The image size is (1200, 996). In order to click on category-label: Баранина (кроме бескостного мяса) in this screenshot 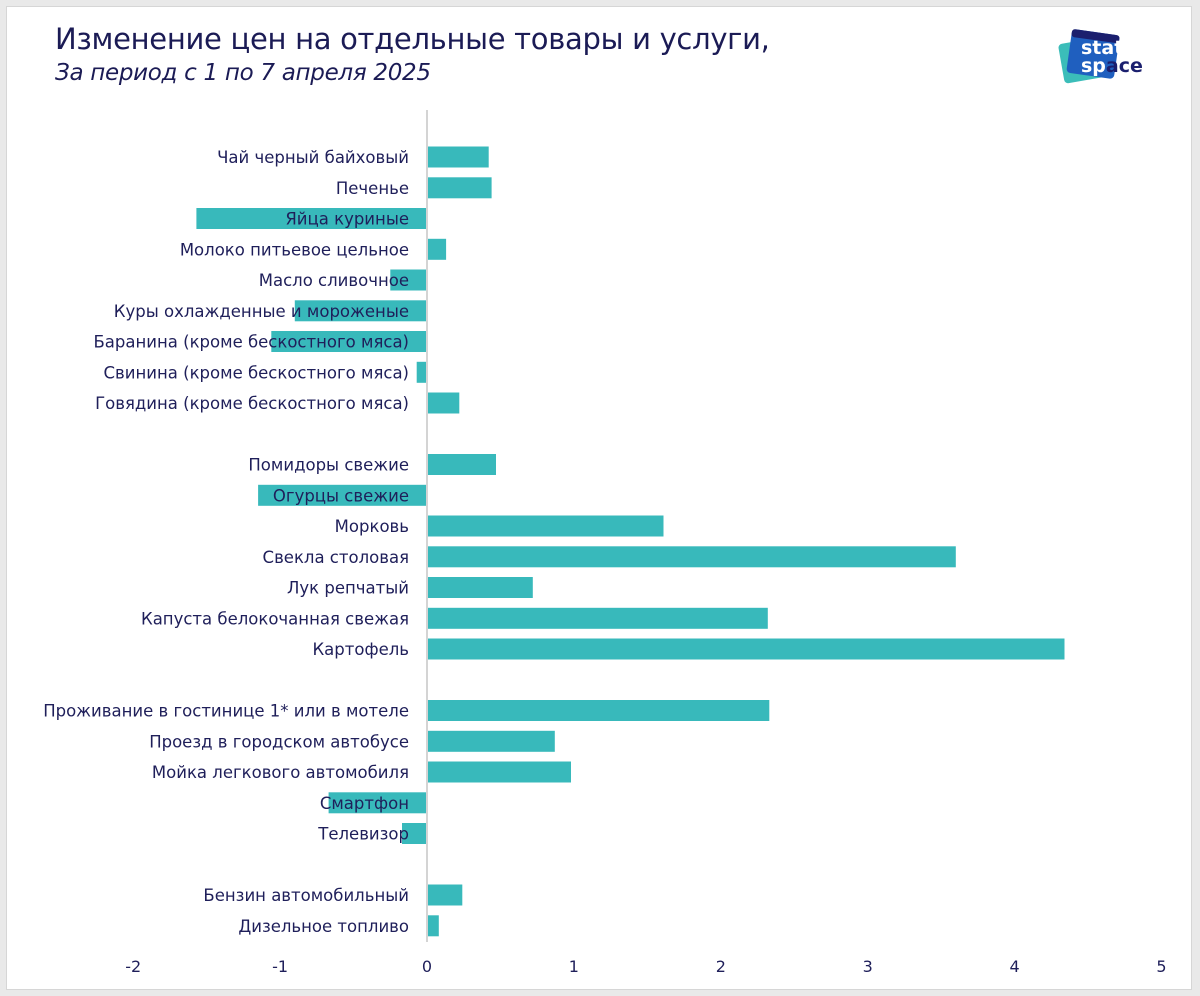, I will do `click(251, 342)`.